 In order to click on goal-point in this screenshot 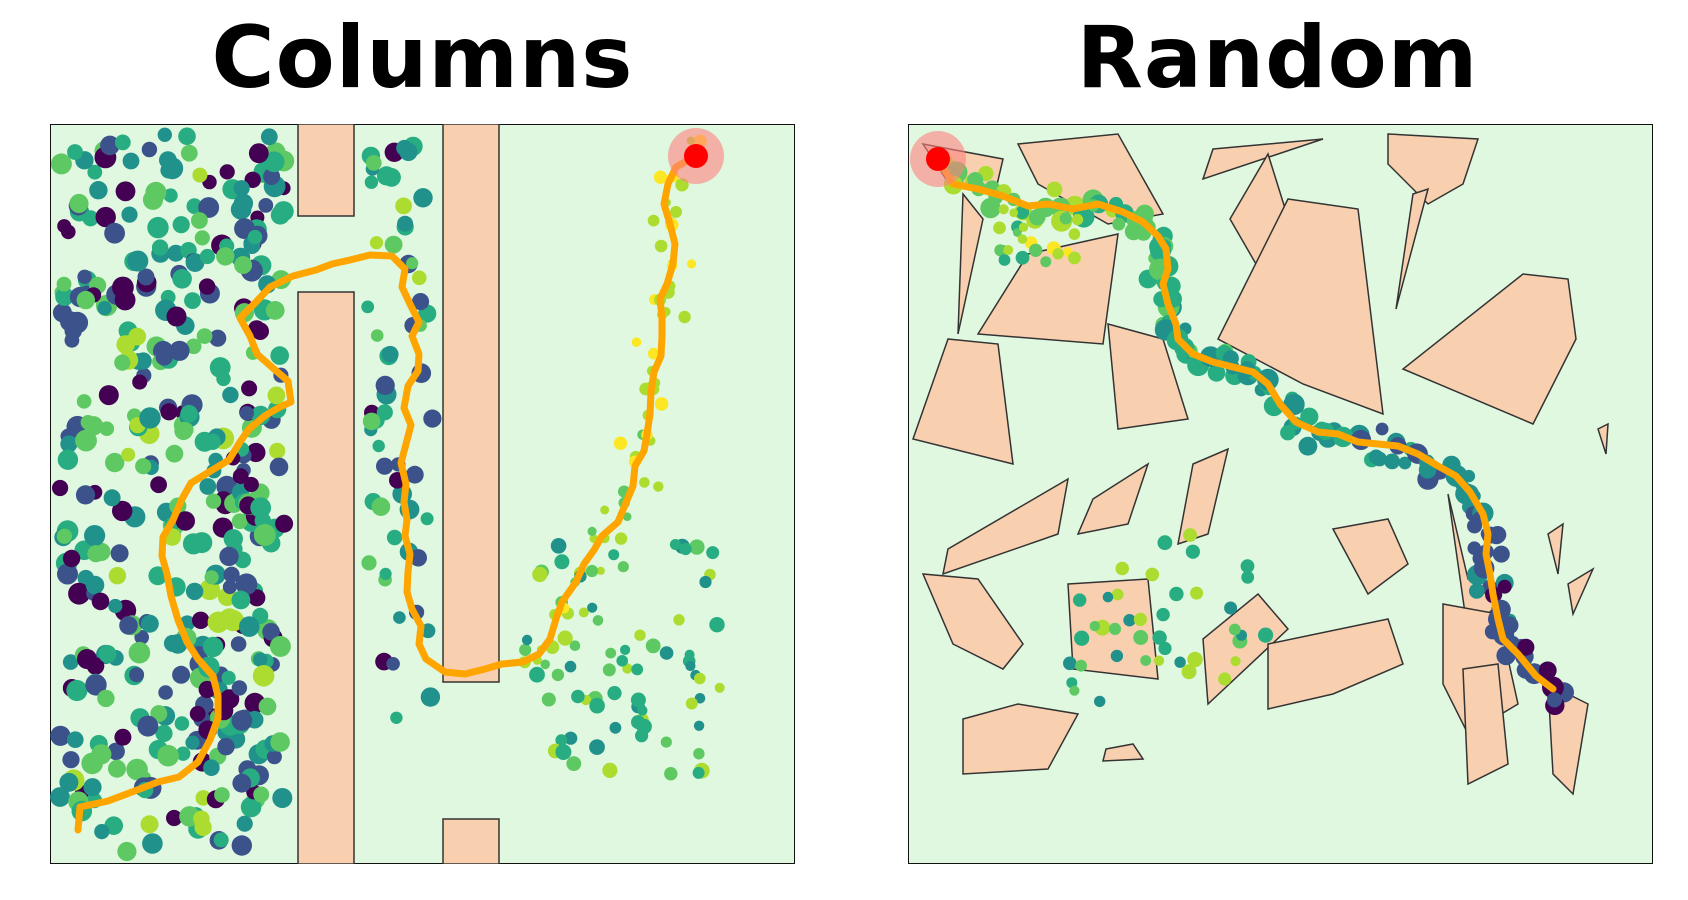, I will do `click(696, 156)`.